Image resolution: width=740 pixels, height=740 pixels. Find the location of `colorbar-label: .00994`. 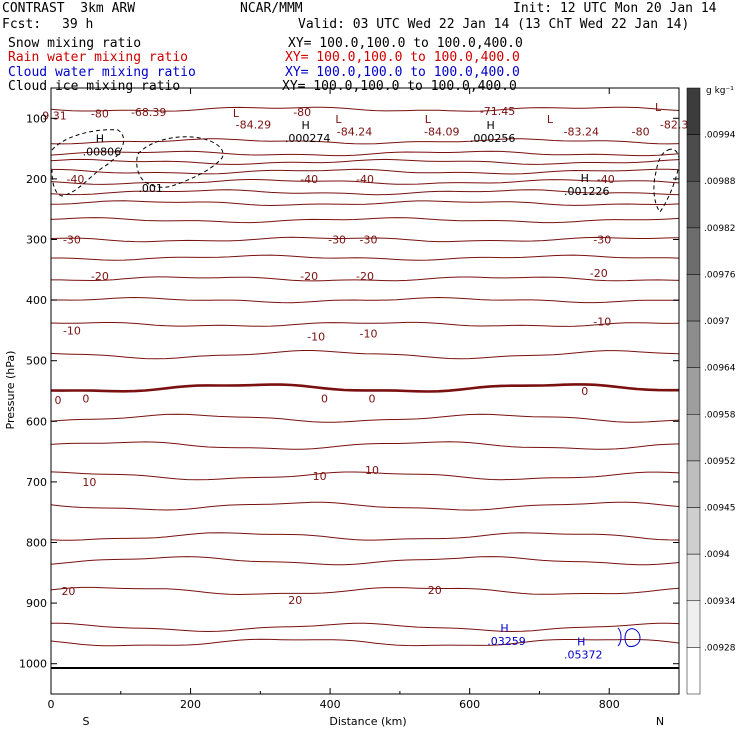

colorbar-label: .00994 is located at coordinates (720, 136).